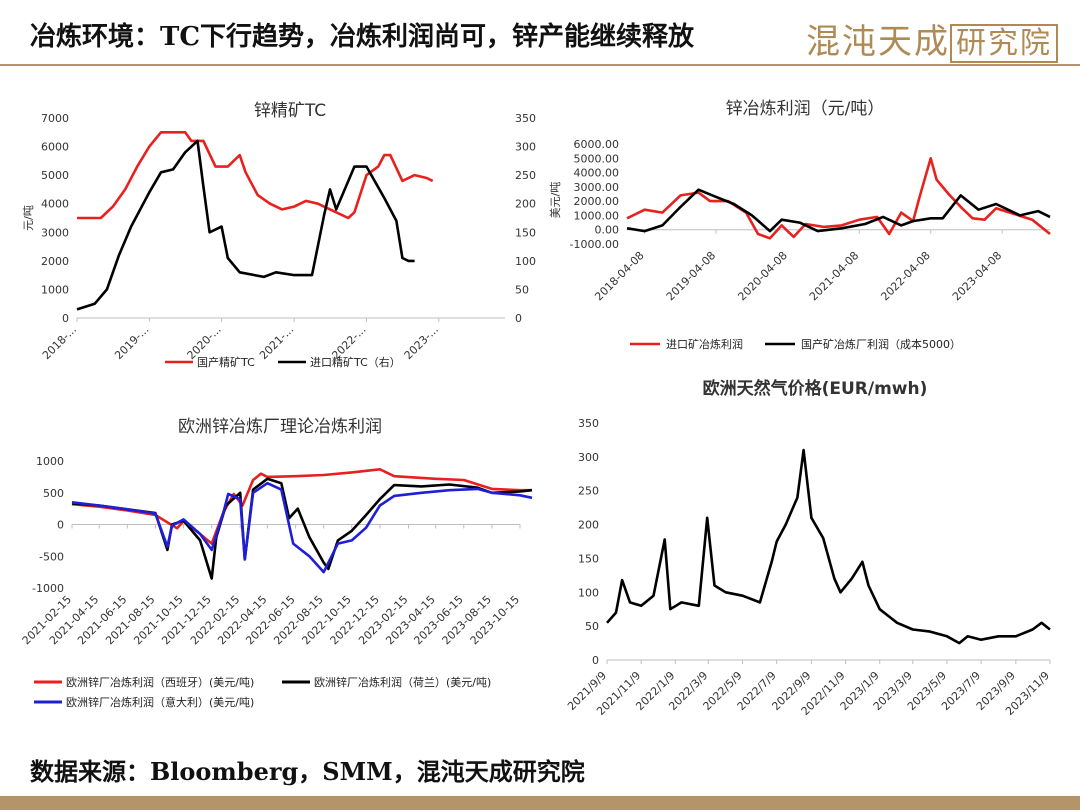 Image resolution: width=1080 pixels, height=810 pixels. What do you see at coordinates (53, 493) in the screenshot?
I see `y-tick-label: 500` at bounding box center [53, 493].